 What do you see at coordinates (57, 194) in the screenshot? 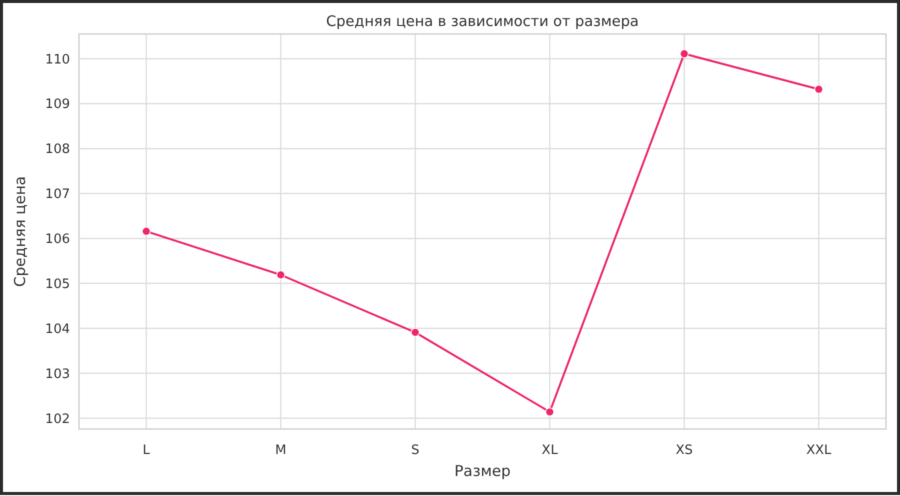
I see `y-tick-label: 107` at bounding box center [57, 194].